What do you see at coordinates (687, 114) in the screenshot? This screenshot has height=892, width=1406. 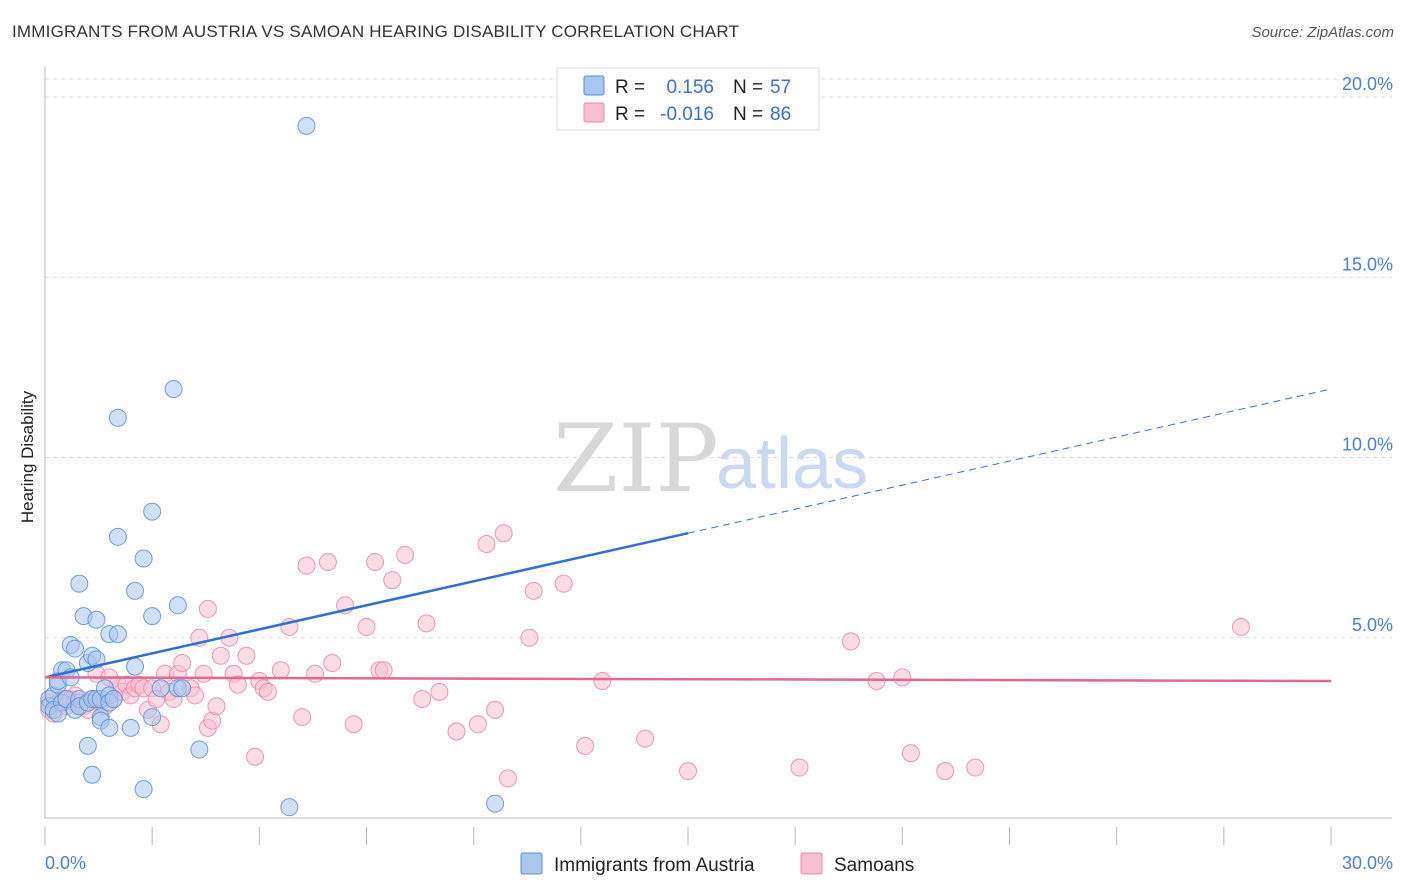 I see `samoan-r-value: -0.016` at bounding box center [687, 114].